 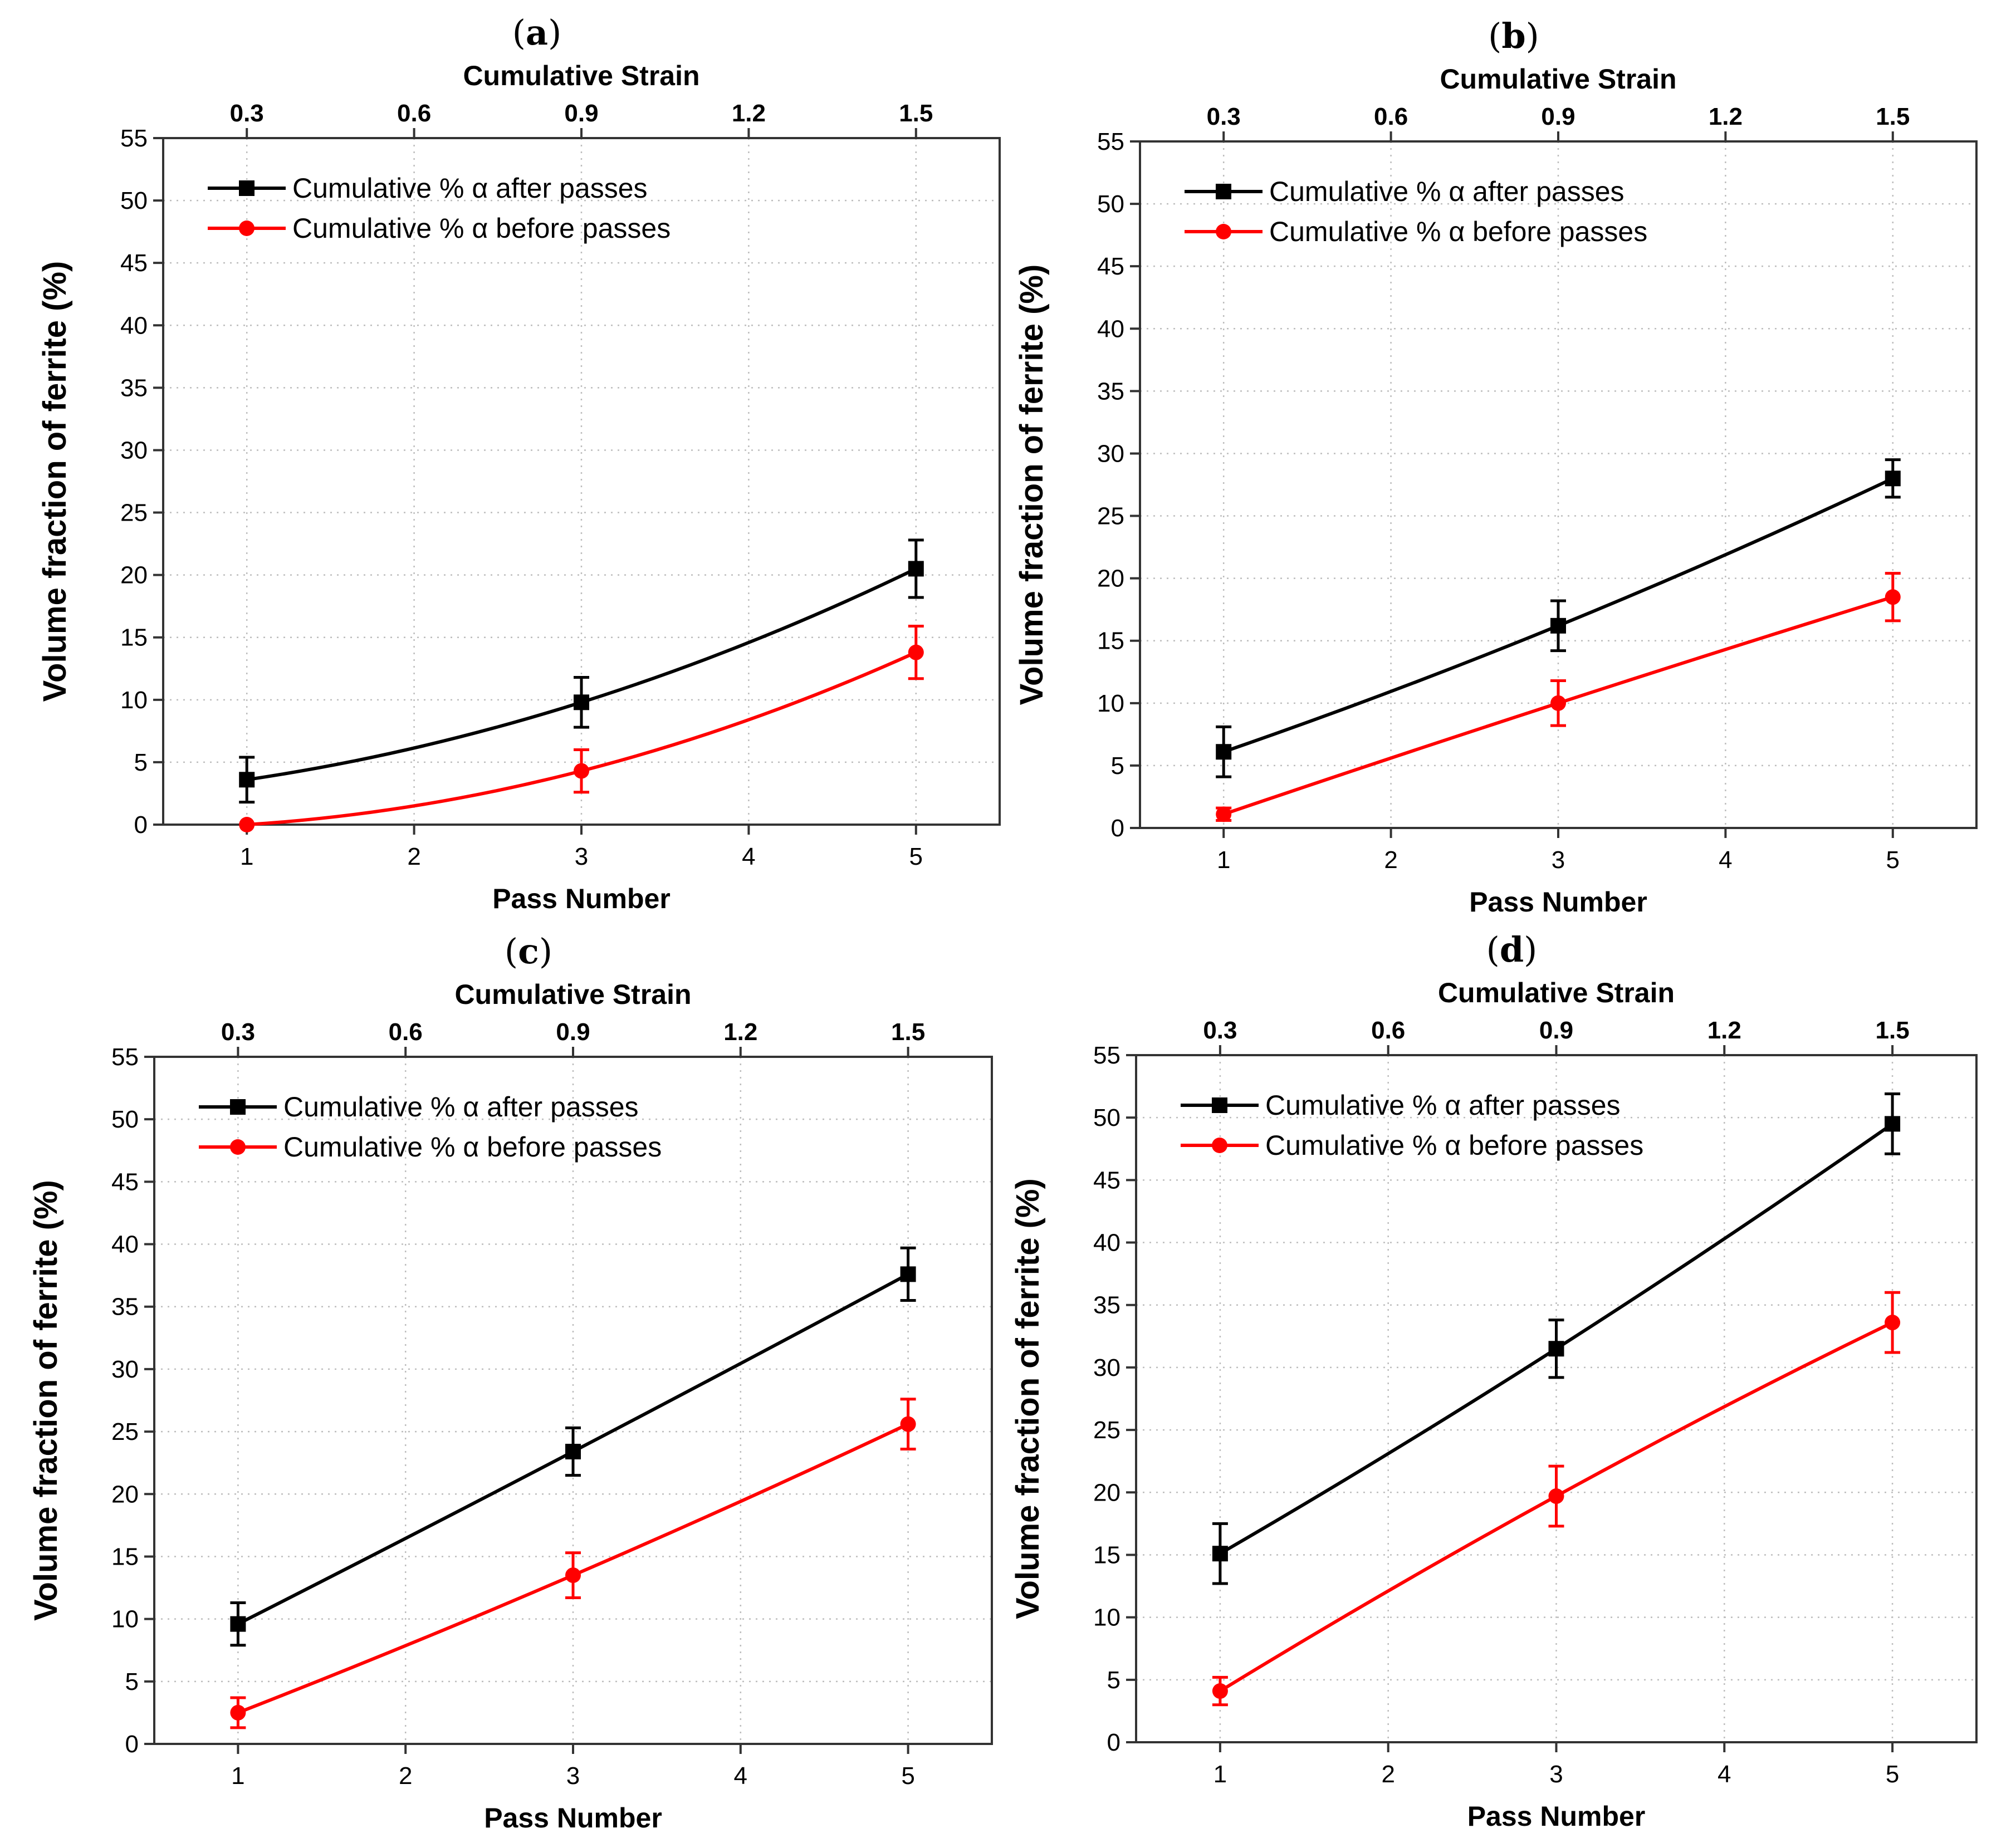 What do you see at coordinates (1558, 117) in the screenshot?
I see `x2-tick-label: 0.9` at bounding box center [1558, 117].